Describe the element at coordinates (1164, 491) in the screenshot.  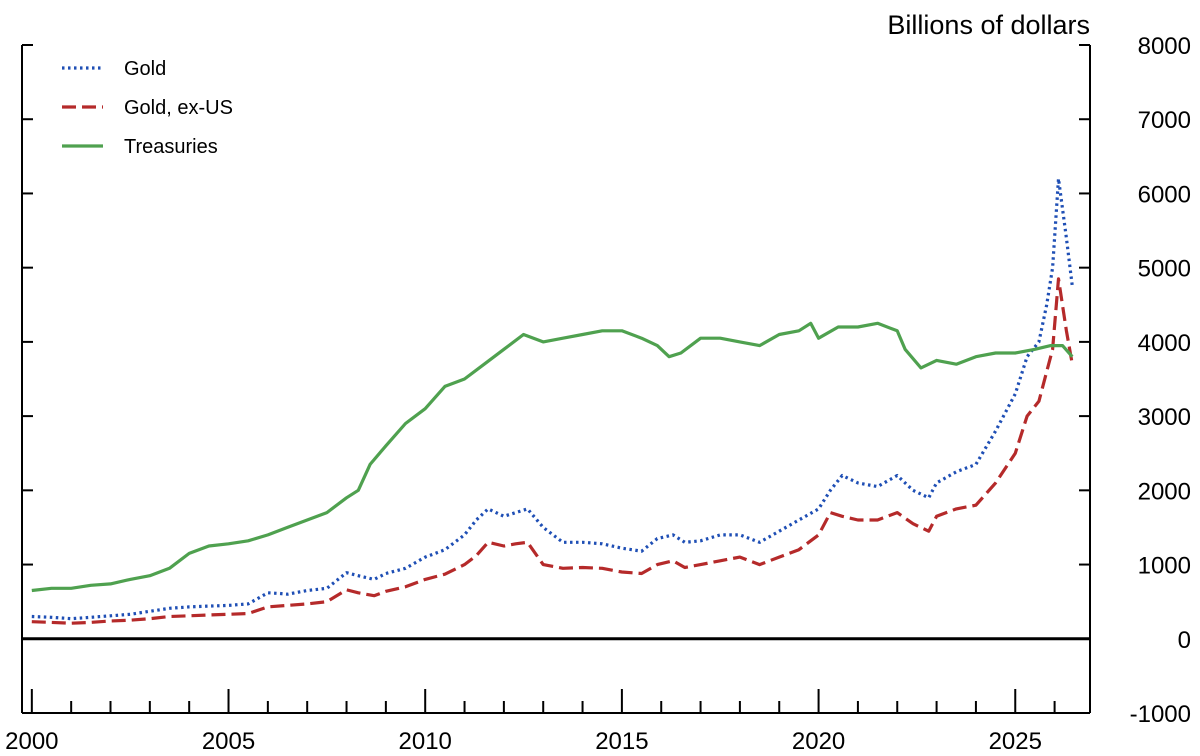
I see `y-tick-label: 2000` at that location.